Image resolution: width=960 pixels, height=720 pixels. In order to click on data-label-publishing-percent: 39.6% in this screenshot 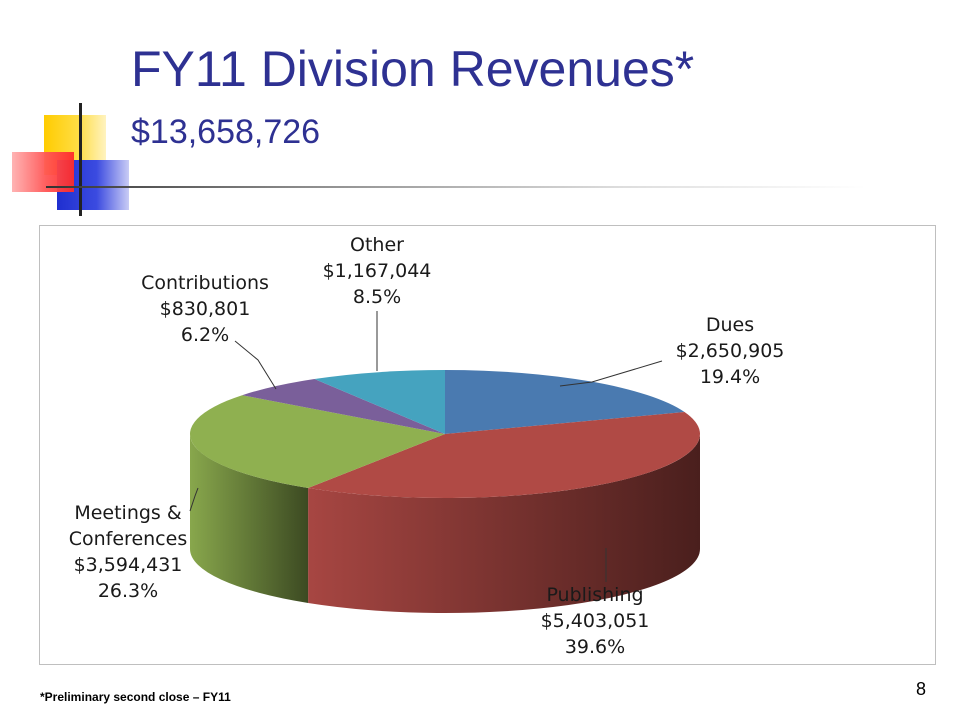, I will do `click(595, 647)`.